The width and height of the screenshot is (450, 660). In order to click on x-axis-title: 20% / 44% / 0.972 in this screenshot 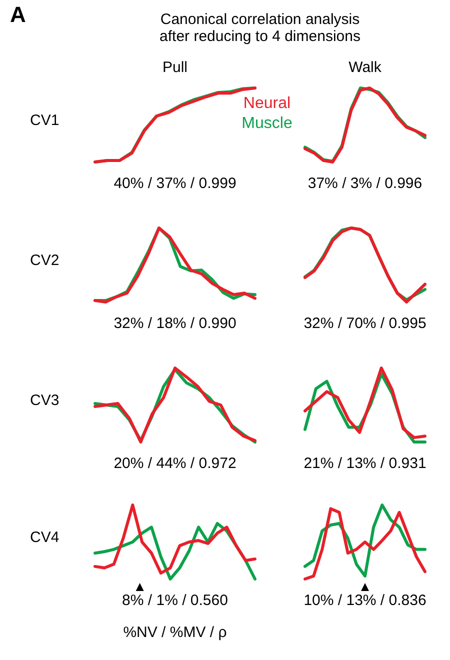, I will do `click(175, 463)`.